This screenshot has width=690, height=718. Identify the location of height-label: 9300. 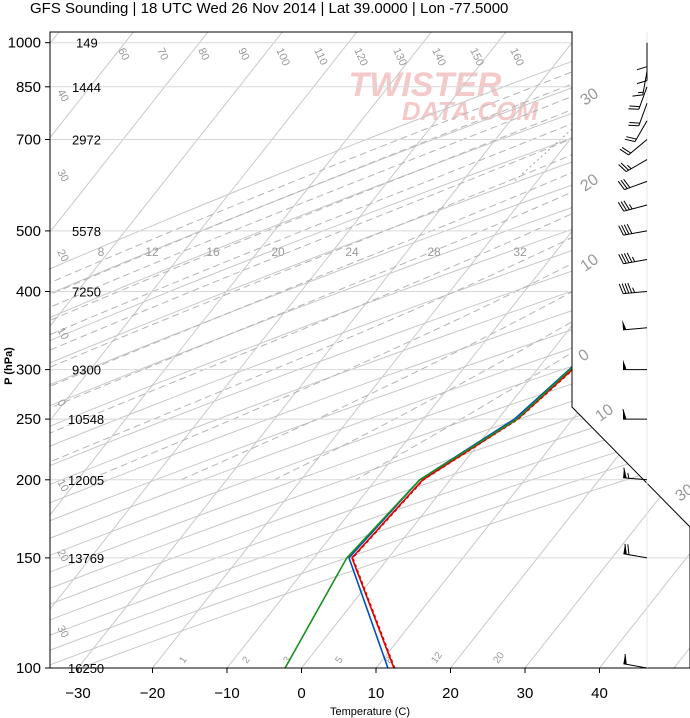
(86, 370).